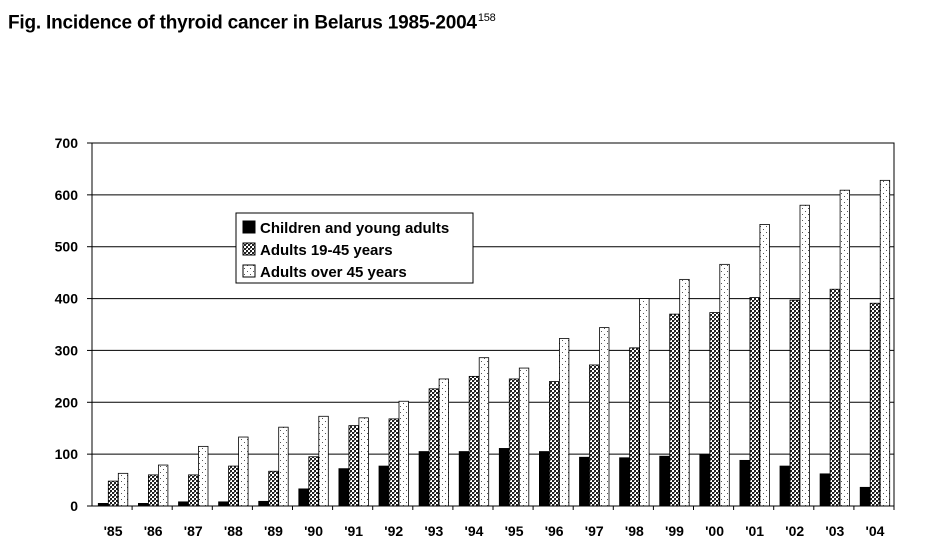 The image size is (927, 550). Describe the element at coordinates (353, 531) in the screenshot. I see `x-tick-label: '91` at that location.